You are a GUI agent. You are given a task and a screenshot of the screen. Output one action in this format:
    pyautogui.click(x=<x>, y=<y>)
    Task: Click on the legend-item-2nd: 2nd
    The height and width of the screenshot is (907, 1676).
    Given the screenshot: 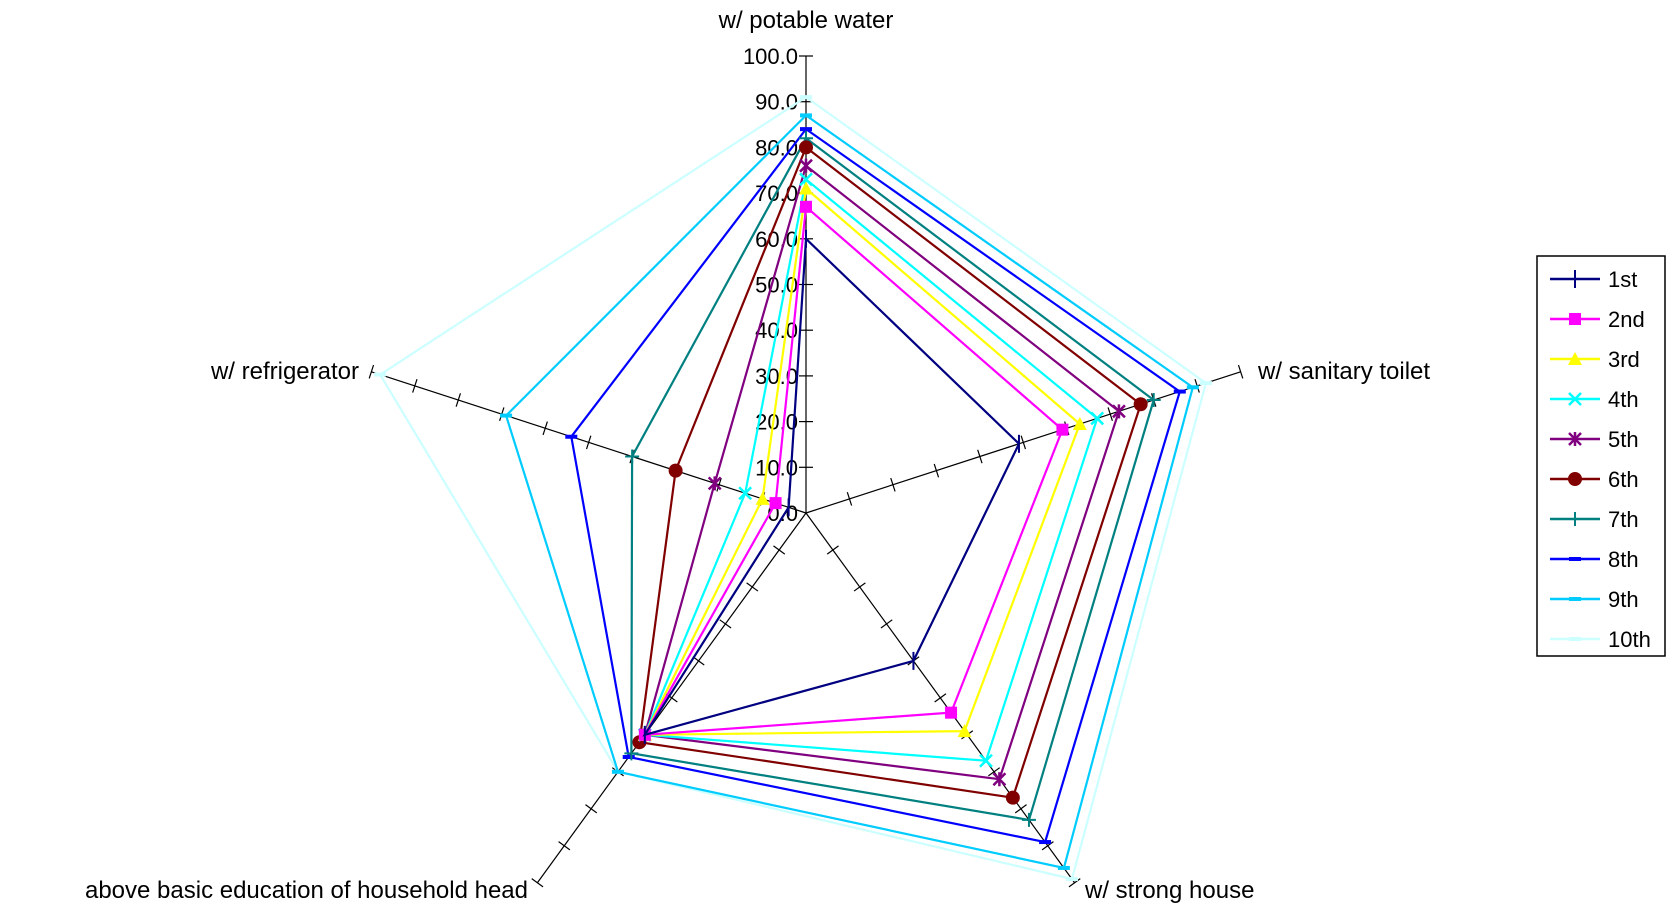 What is the action you would take?
    pyautogui.click(x=1597, y=319)
    